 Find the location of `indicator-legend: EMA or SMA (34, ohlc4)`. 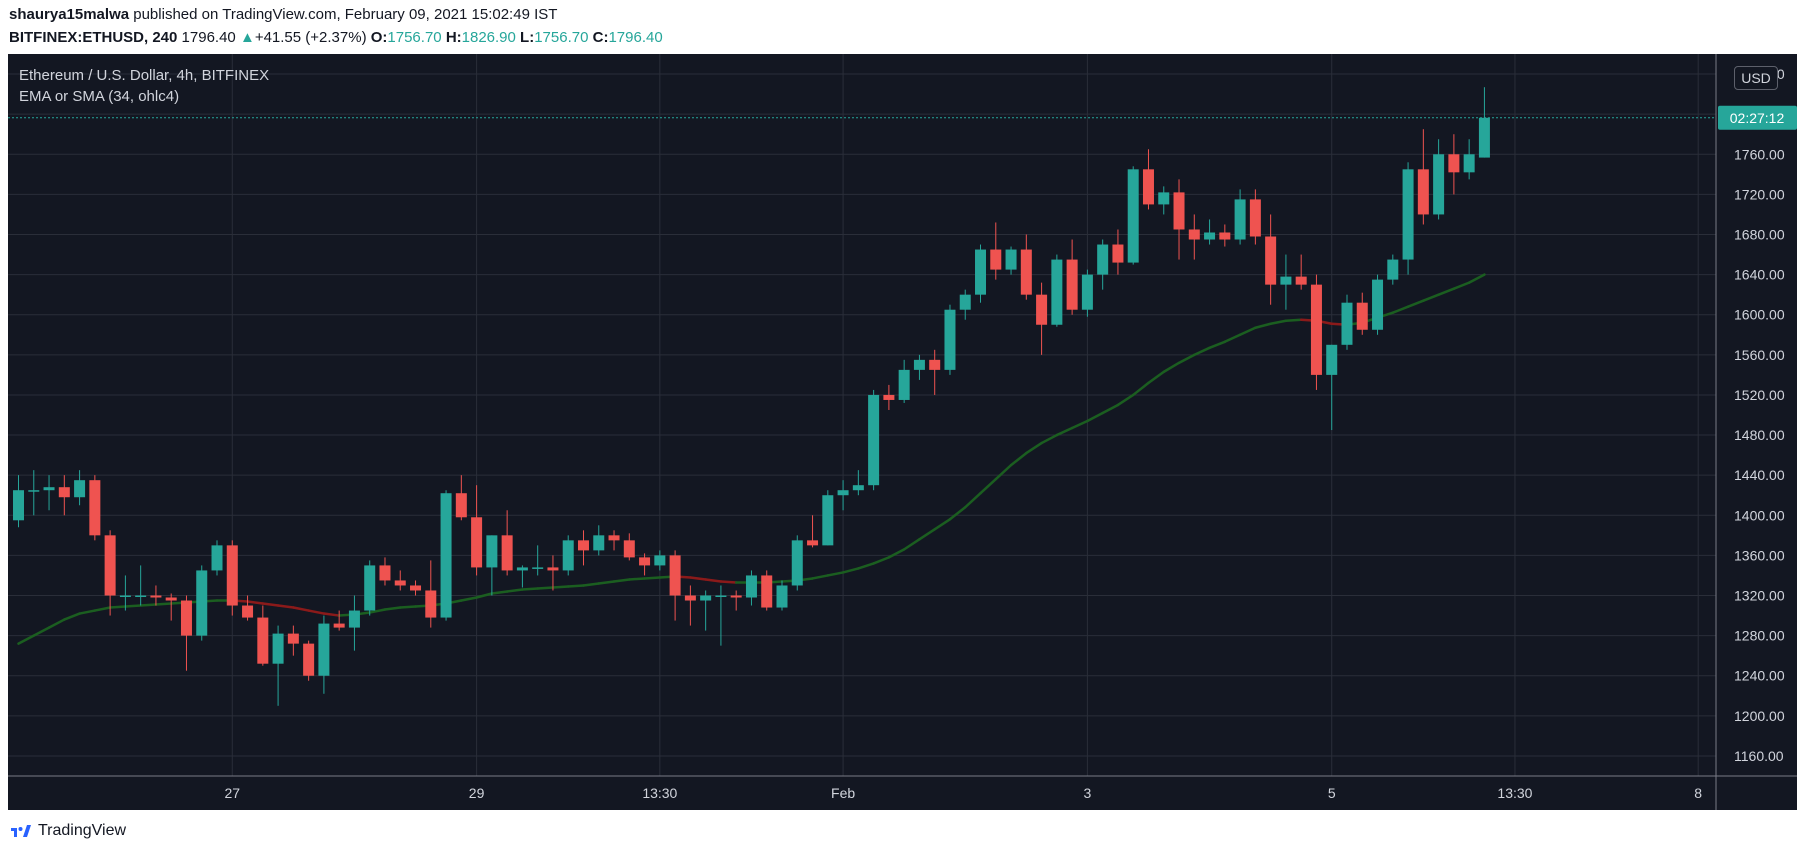

indicator-legend: EMA or SMA (34, ohlc4) is located at coordinates (99, 96).